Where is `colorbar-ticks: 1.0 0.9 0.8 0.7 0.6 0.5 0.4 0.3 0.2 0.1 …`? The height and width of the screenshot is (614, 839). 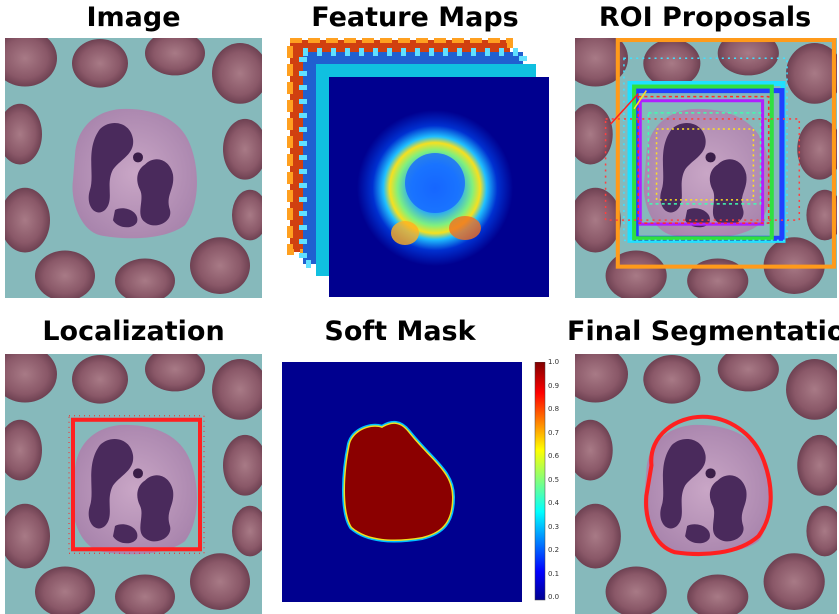 colorbar-ticks: 1.0 0.9 0.8 0.7 0.6 0.5 0.4 0.3 0.2 0.1 … is located at coordinates (558, 479).